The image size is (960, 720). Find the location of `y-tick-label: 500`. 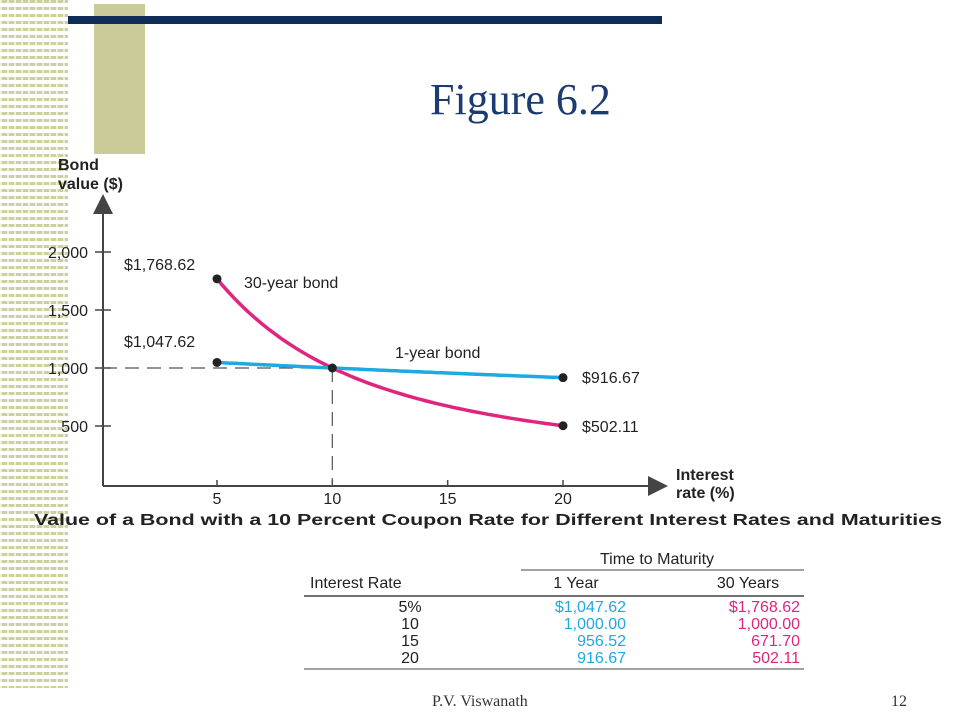

y-tick-label: 500 is located at coordinates (74, 427).